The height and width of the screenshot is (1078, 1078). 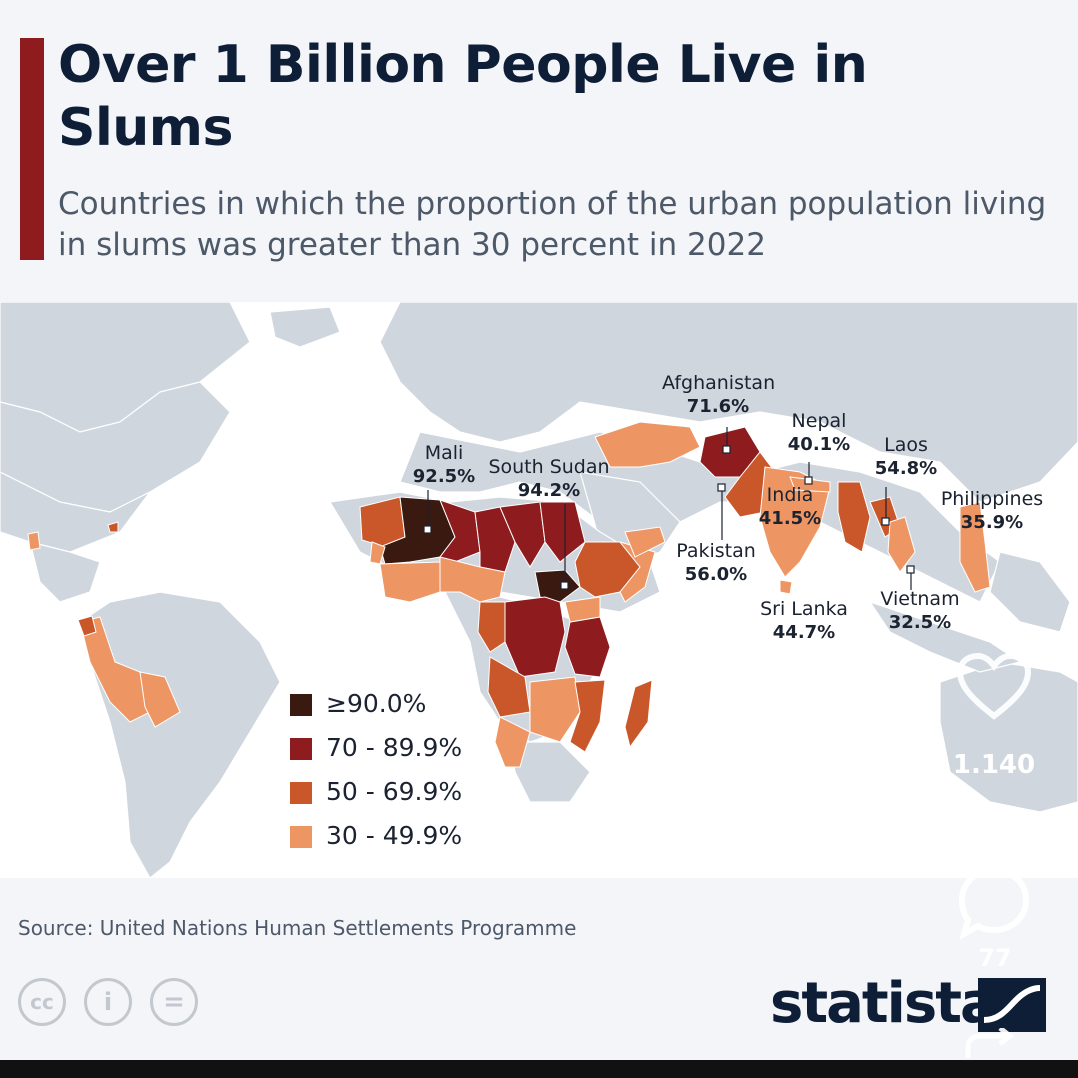 What do you see at coordinates (549, 478) in the screenshot?
I see `callout-south-sudan: South Sudan 94.2%` at bounding box center [549, 478].